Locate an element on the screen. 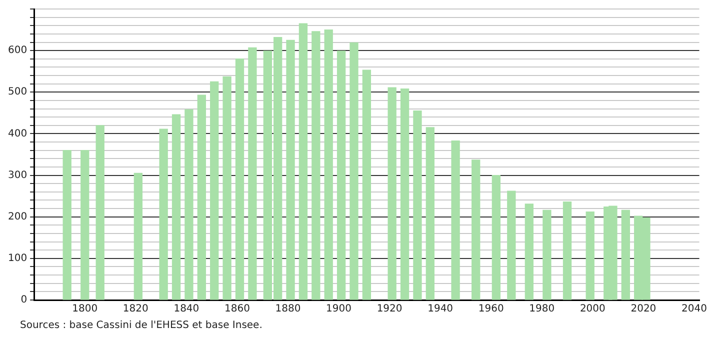  x-tick-label: 2020 is located at coordinates (643, 309).